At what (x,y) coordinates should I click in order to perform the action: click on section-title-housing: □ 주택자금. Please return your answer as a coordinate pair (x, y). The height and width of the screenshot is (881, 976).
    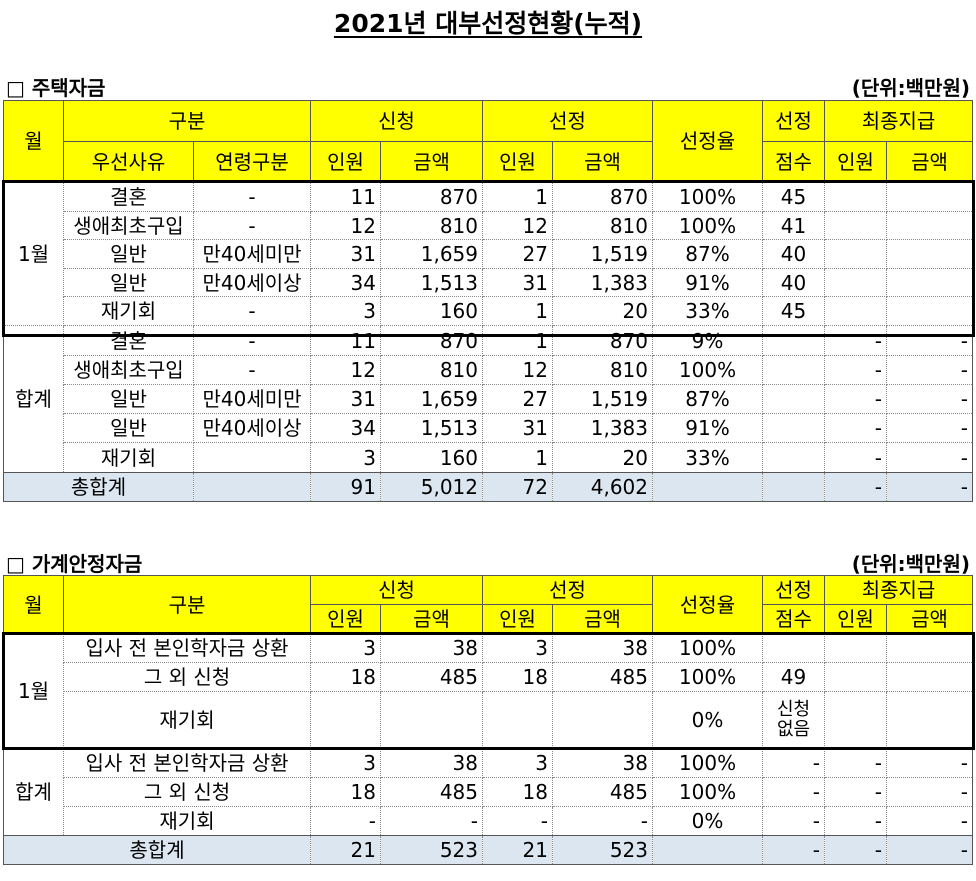
    Looking at the image, I should click on (56, 88).